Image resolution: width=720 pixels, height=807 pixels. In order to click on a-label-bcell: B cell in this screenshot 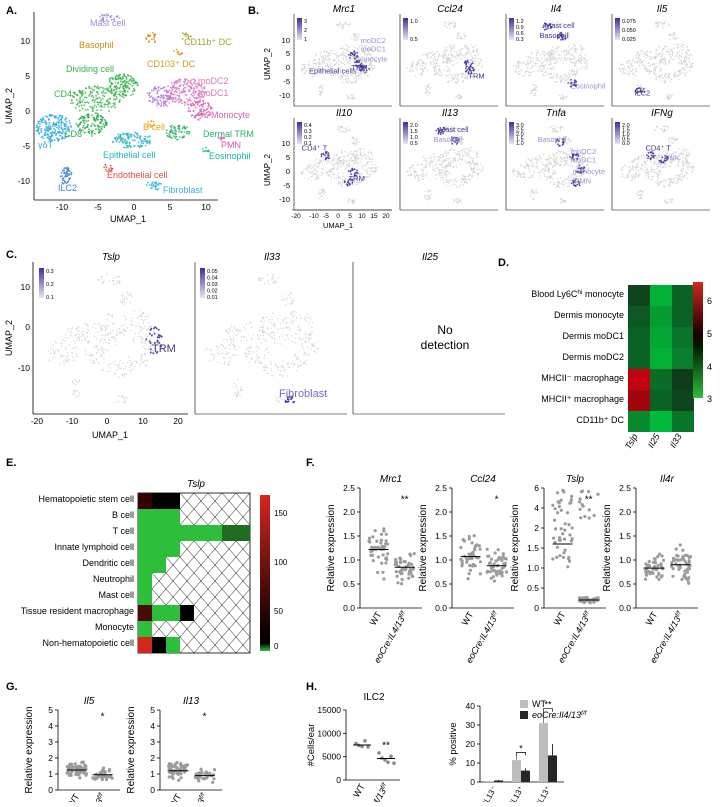, I will do `click(154, 127)`.